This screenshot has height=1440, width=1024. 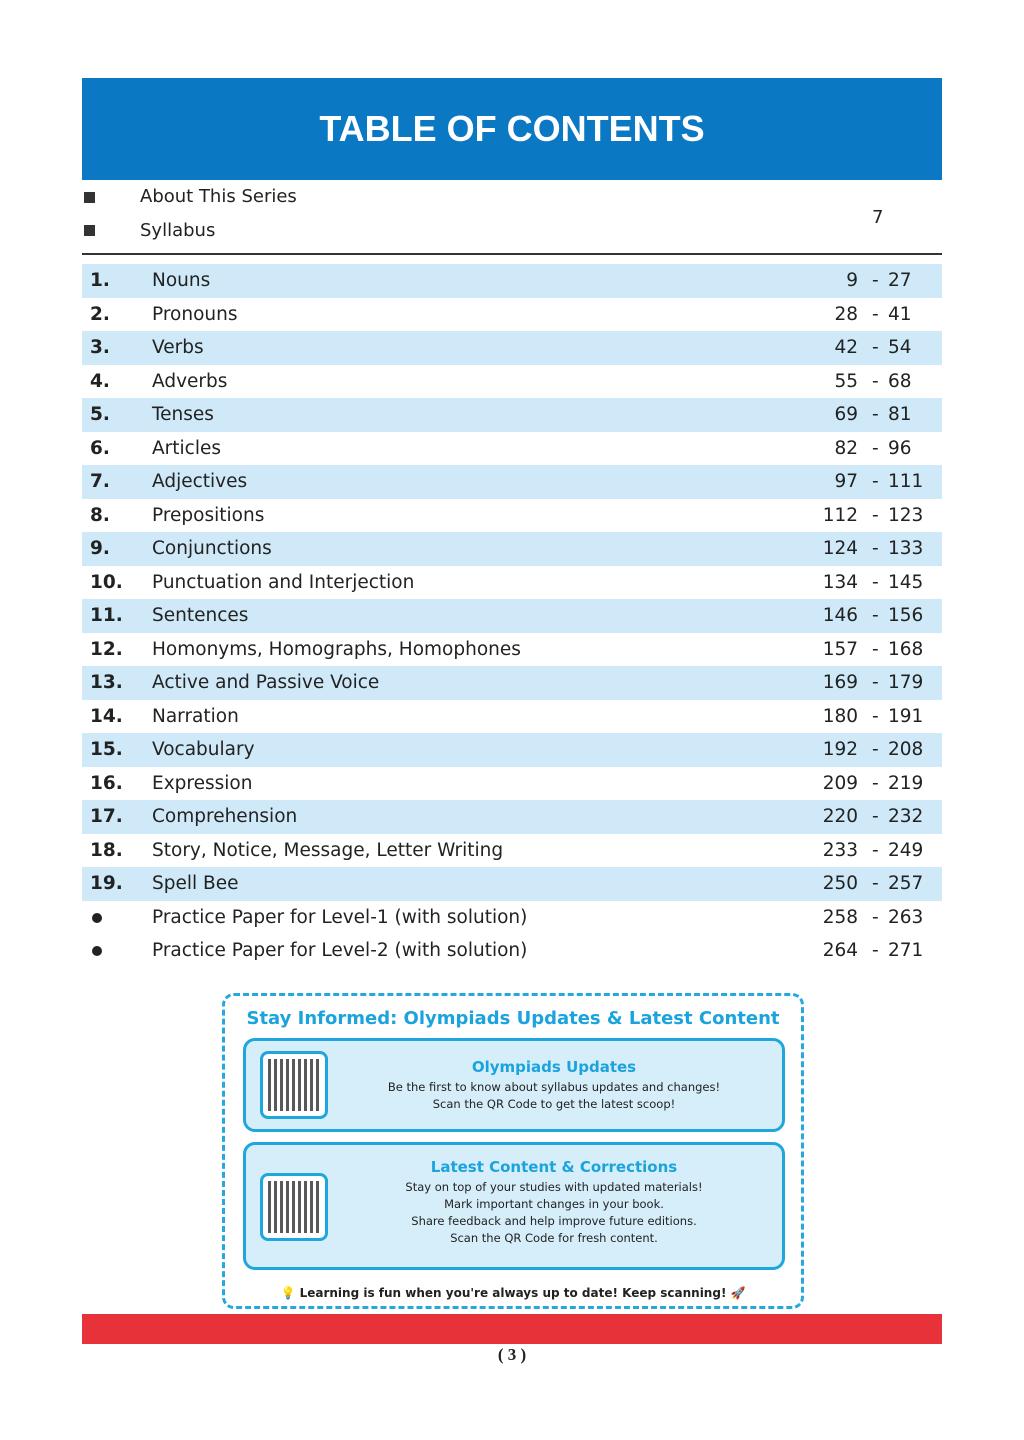 What do you see at coordinates (840, 515) in the screenshot?
I see `page-start: 112` at bounding box center [840, 515].